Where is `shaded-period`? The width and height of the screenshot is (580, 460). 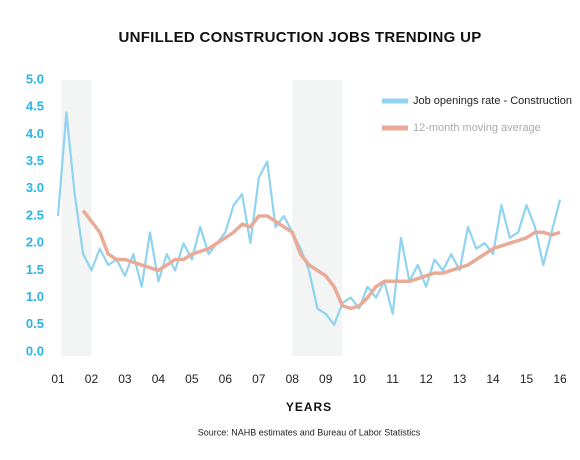
shaded-period is located at coordinates (317, 218).